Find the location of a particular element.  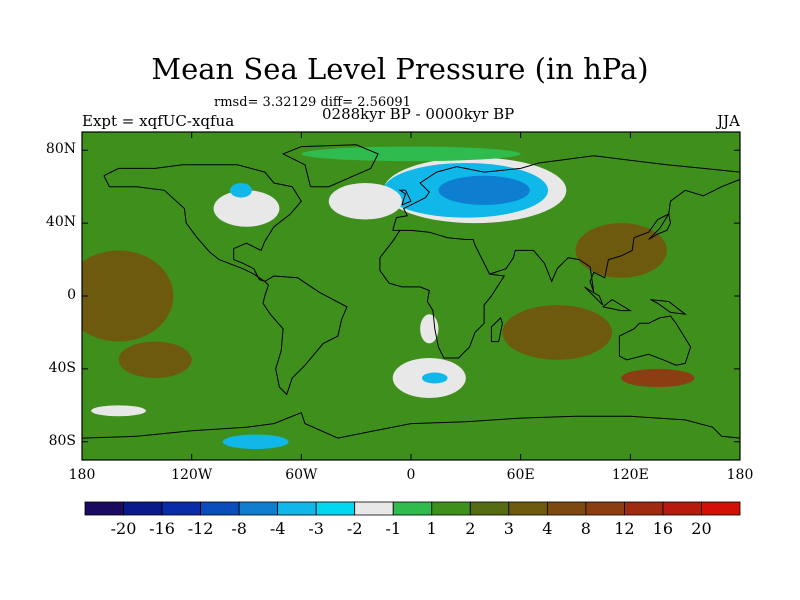

period-label: 0288kyr BP - 0000kyr BP is located at coordinates (418, 114).